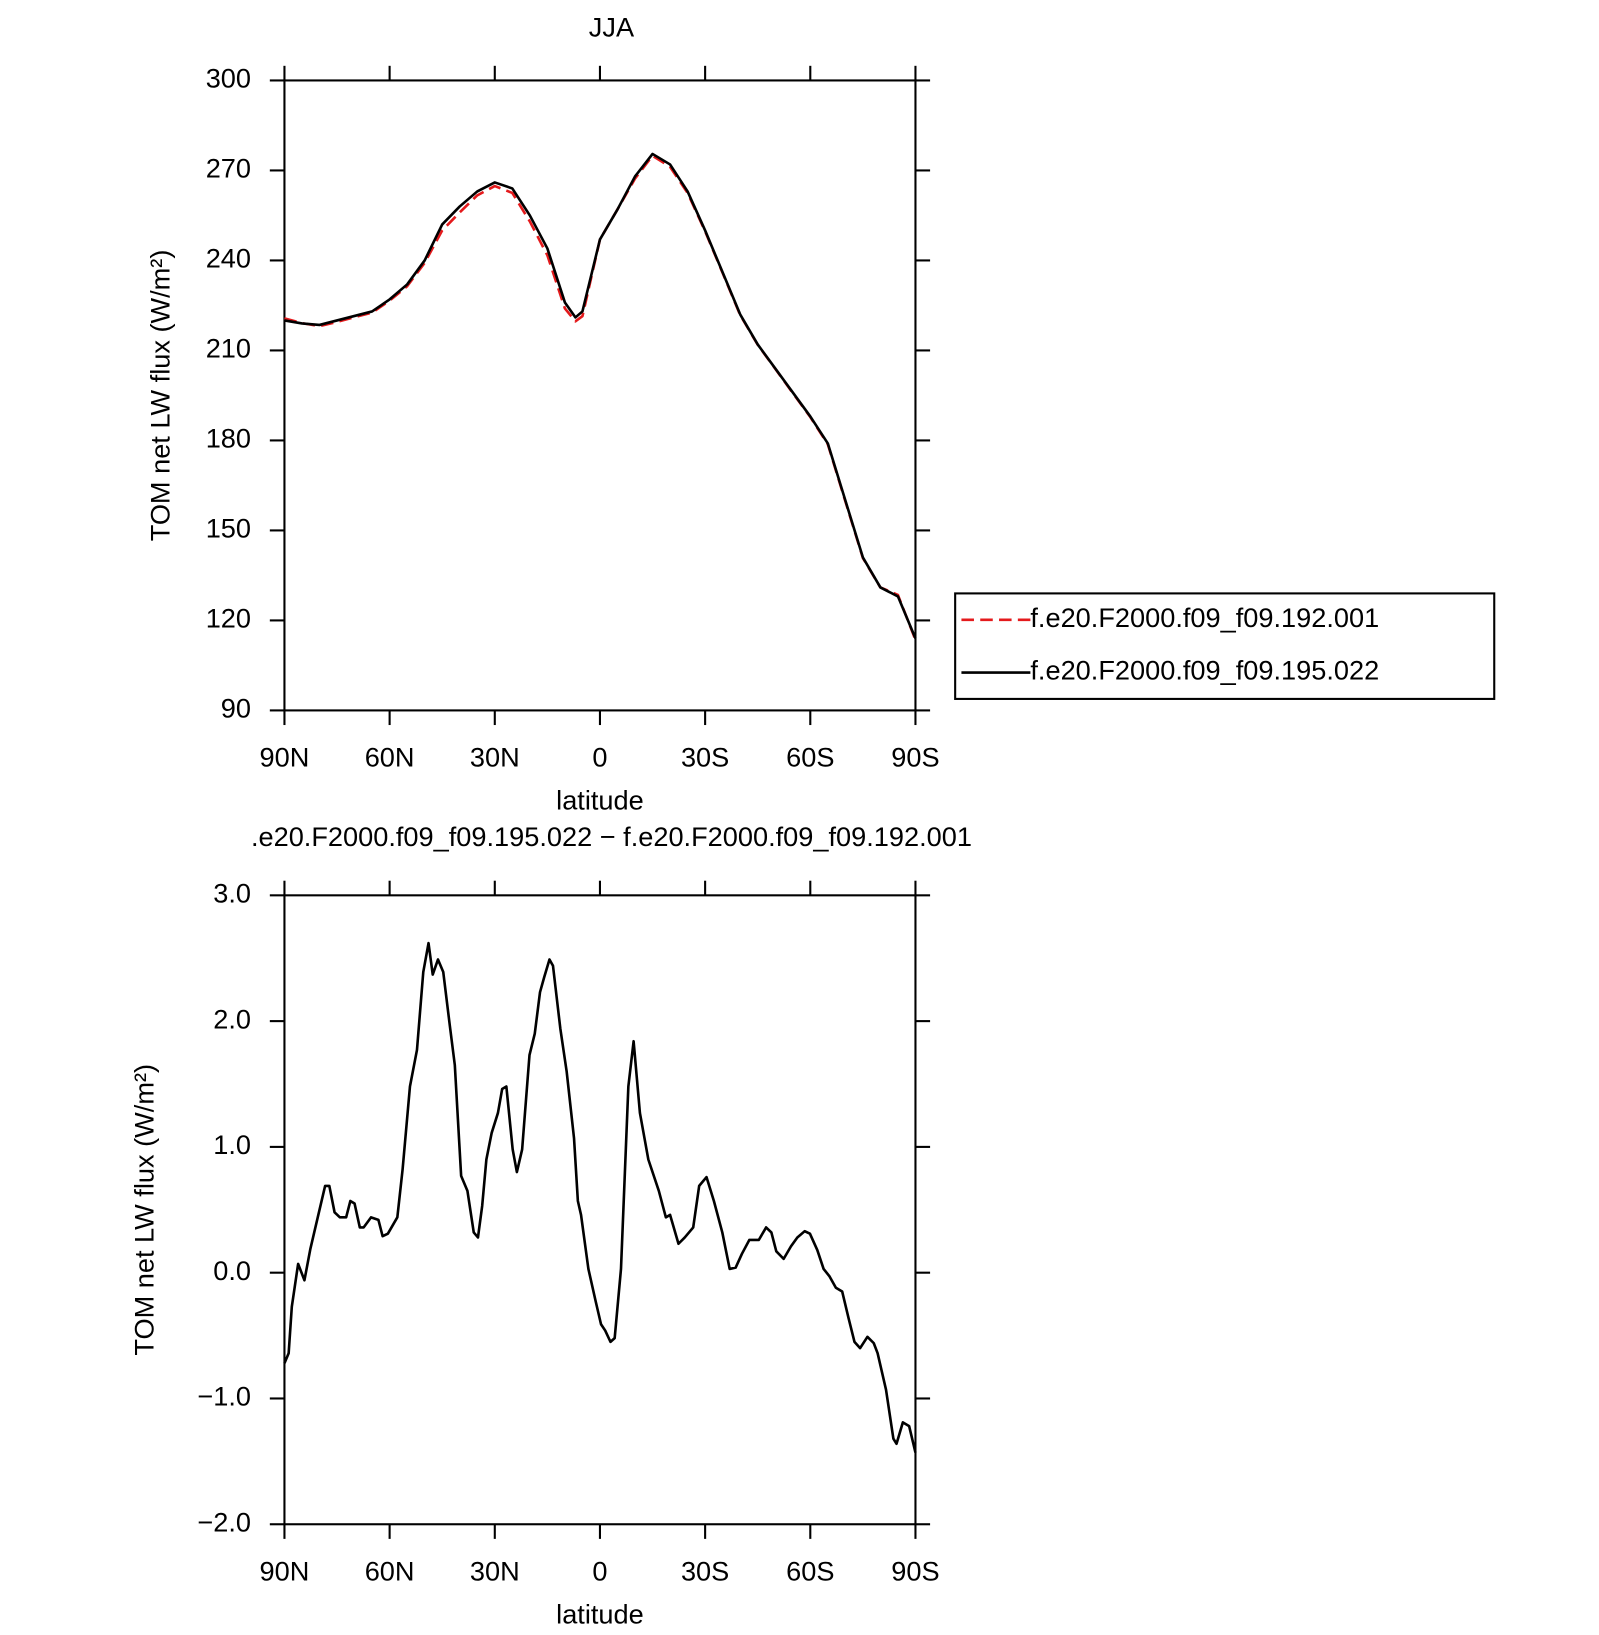 This screenshot has height=1635, width=1599. Describe the element at coordinates (224, 1396) in the screenshot. I see `y-tick-label: −1.0` at that location.